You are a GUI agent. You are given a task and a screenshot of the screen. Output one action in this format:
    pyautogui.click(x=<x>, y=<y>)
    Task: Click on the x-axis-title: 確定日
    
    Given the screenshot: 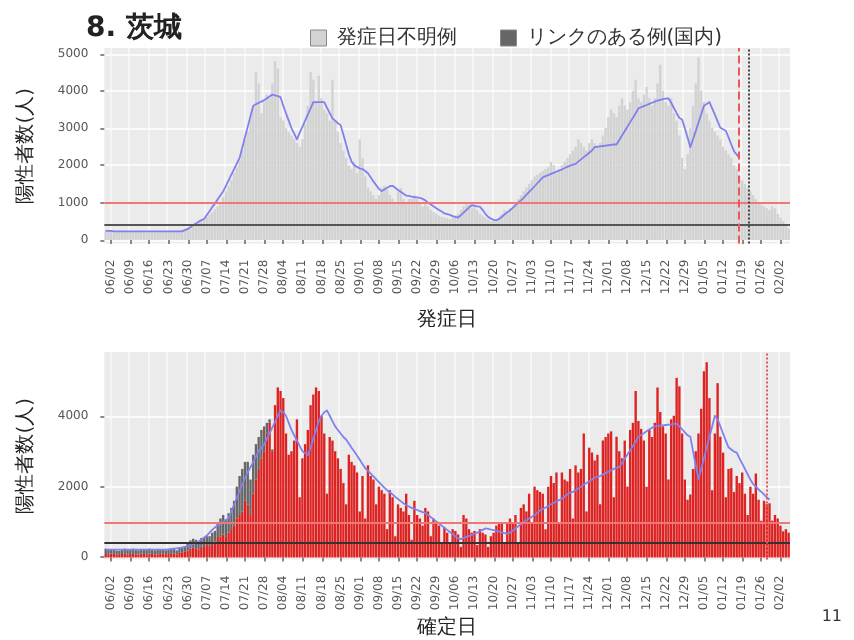 What is the action you would take?
    pyautogui.click(x=446, y=627)
    